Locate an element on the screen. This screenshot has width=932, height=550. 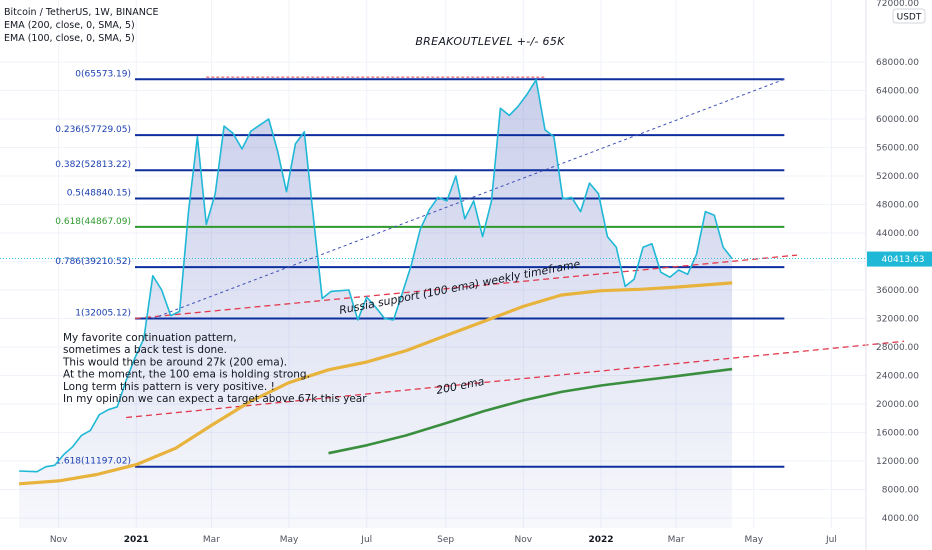
fib-level-label: 0.236(57729.05) is located at coordinates (93, 130).